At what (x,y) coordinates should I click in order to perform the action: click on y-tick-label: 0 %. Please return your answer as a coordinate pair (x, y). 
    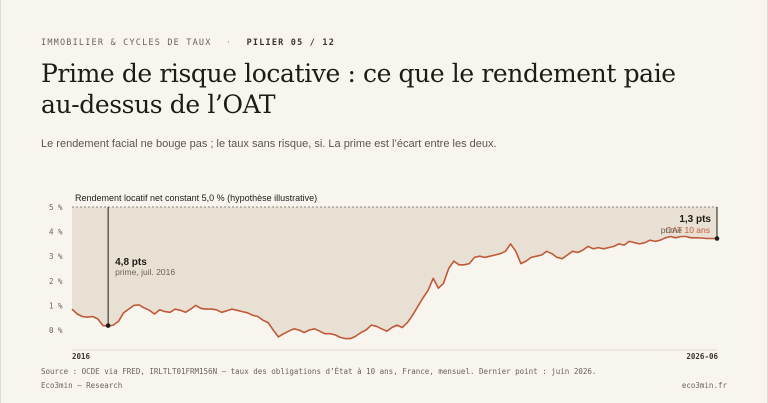
    Looking at the image, I should click on (56, 330).